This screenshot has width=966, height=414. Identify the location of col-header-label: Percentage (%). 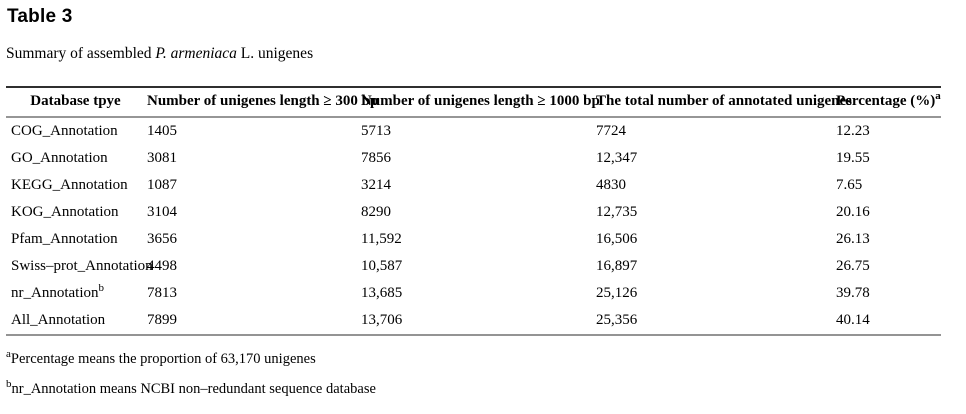
(886, 101).